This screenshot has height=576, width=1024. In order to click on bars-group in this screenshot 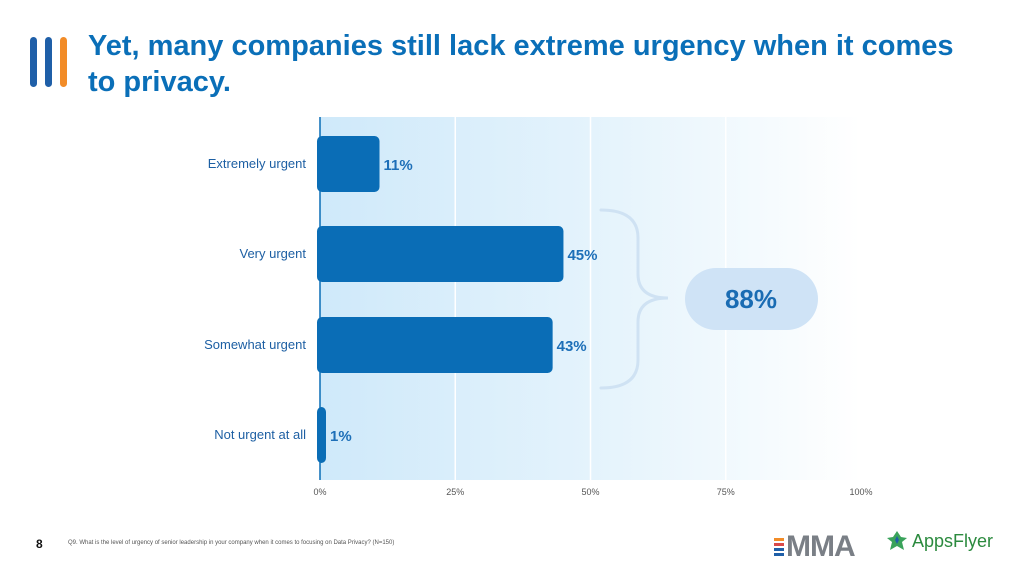, I will do `click(440, 299)`.